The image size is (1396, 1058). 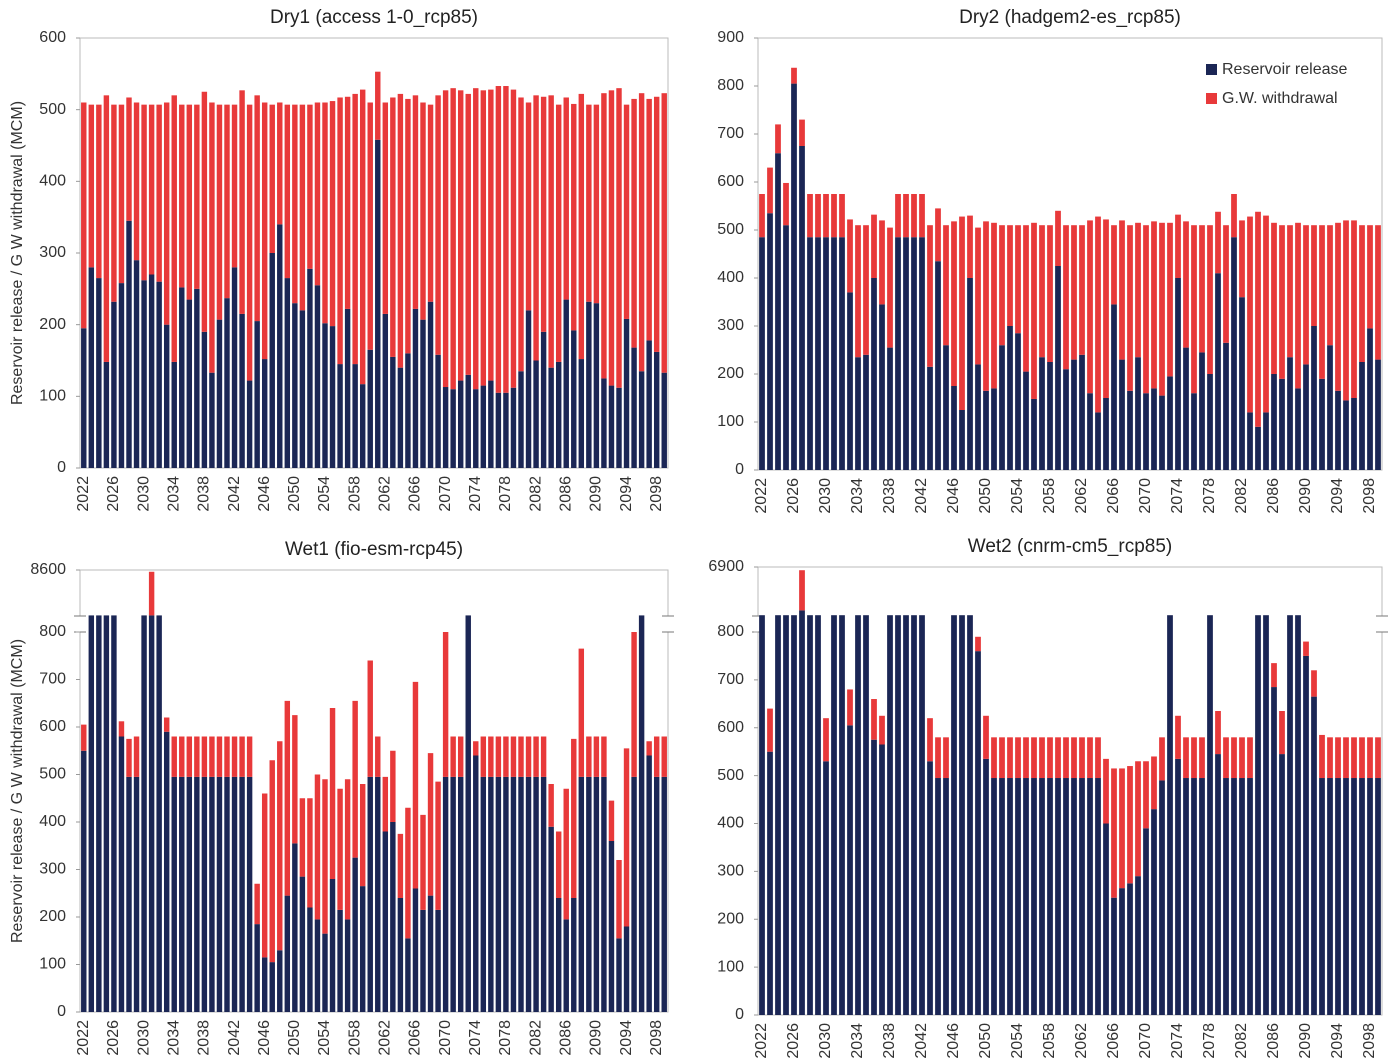 What do you see at coordinates (761, 1040) in the screenshot?
I see `x-tick-label: 2022` at bounding box center [761, 1040].